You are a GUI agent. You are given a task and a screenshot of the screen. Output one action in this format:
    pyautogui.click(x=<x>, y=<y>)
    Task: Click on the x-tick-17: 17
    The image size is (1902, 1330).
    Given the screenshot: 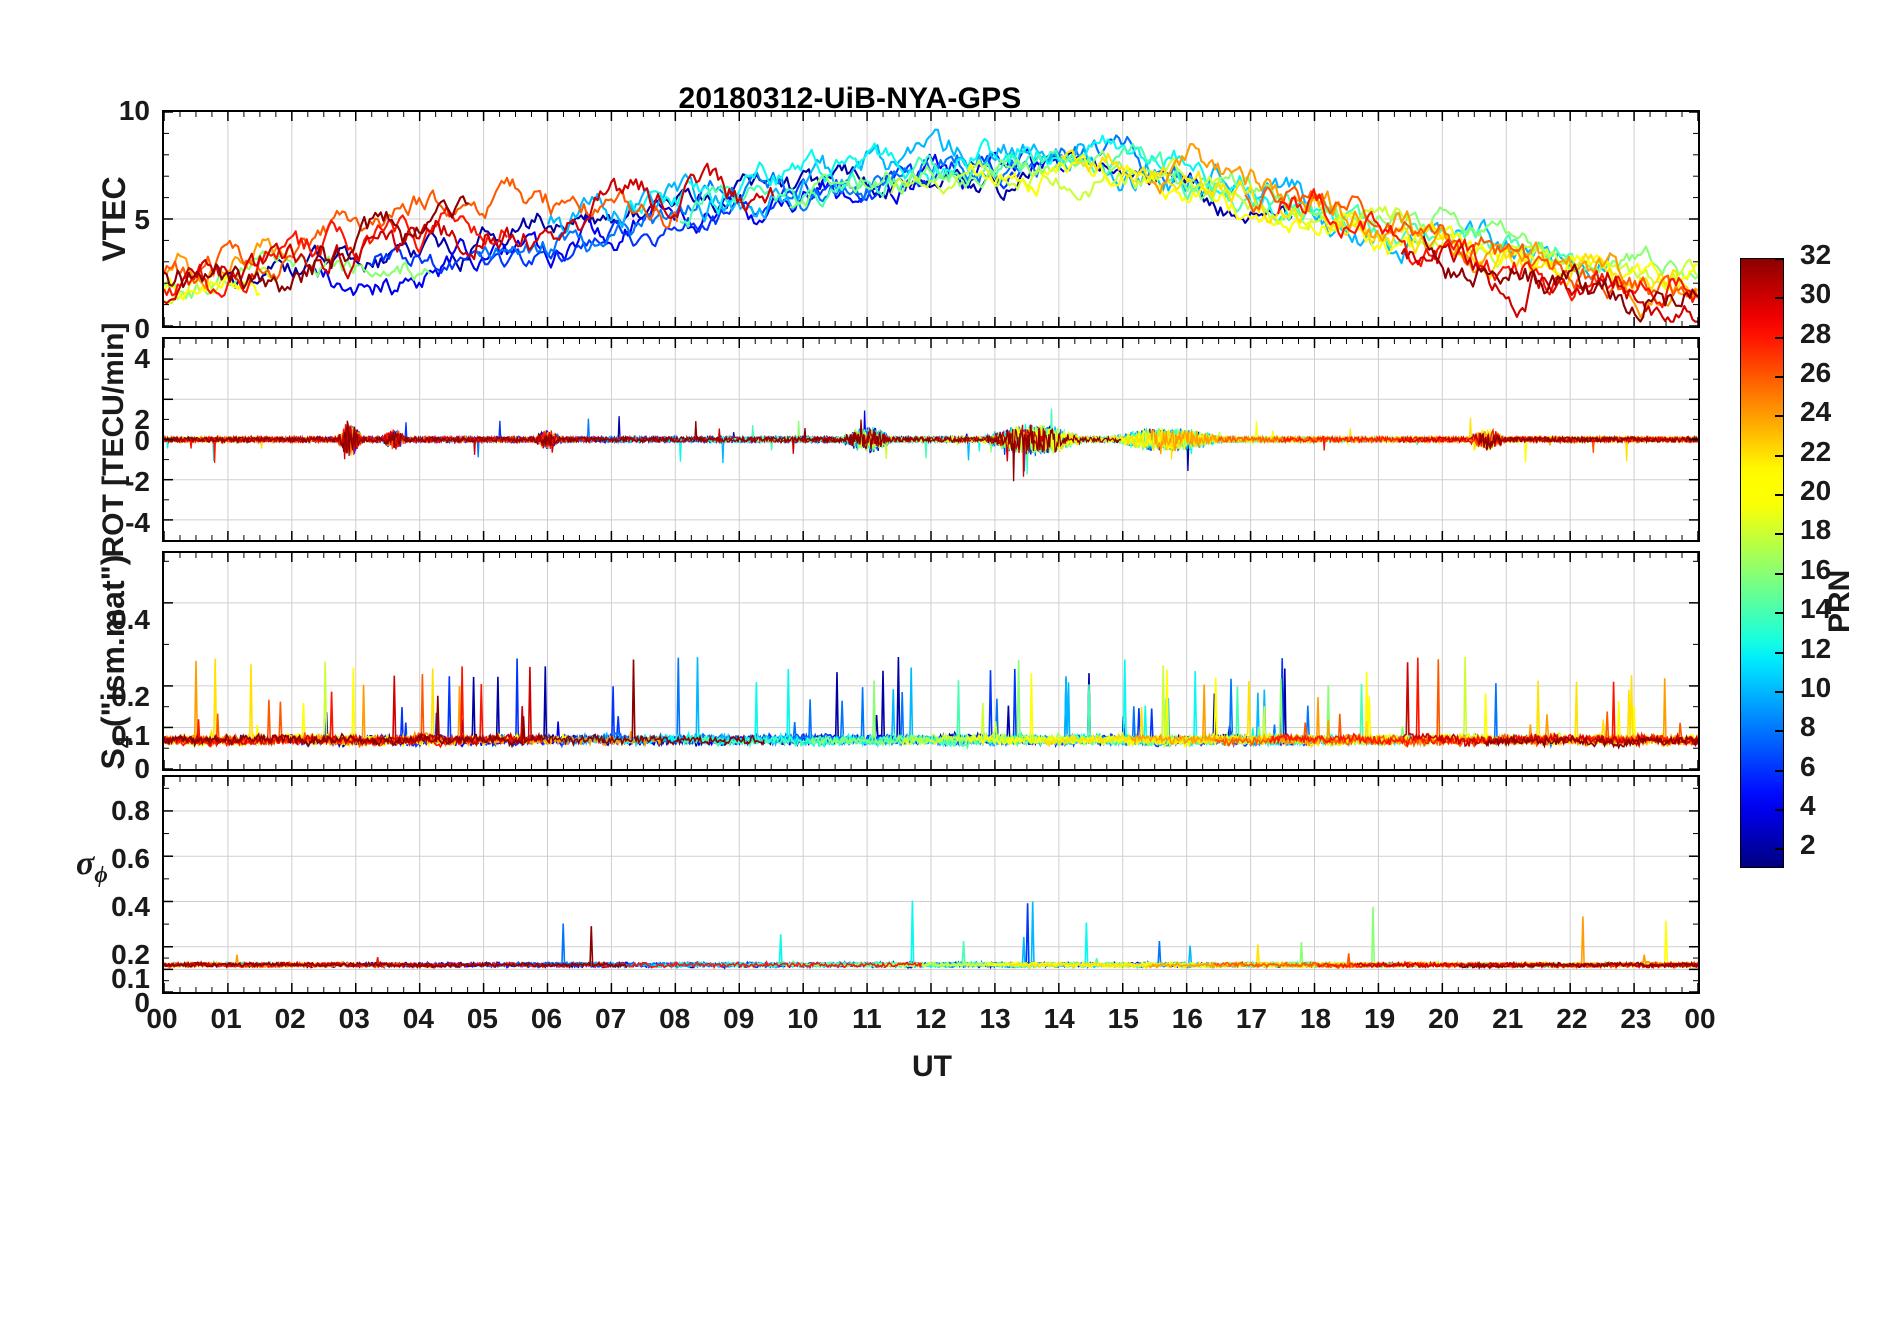 What is the action you would take?
    pyautogui.click(x=1251, y=1018)
    